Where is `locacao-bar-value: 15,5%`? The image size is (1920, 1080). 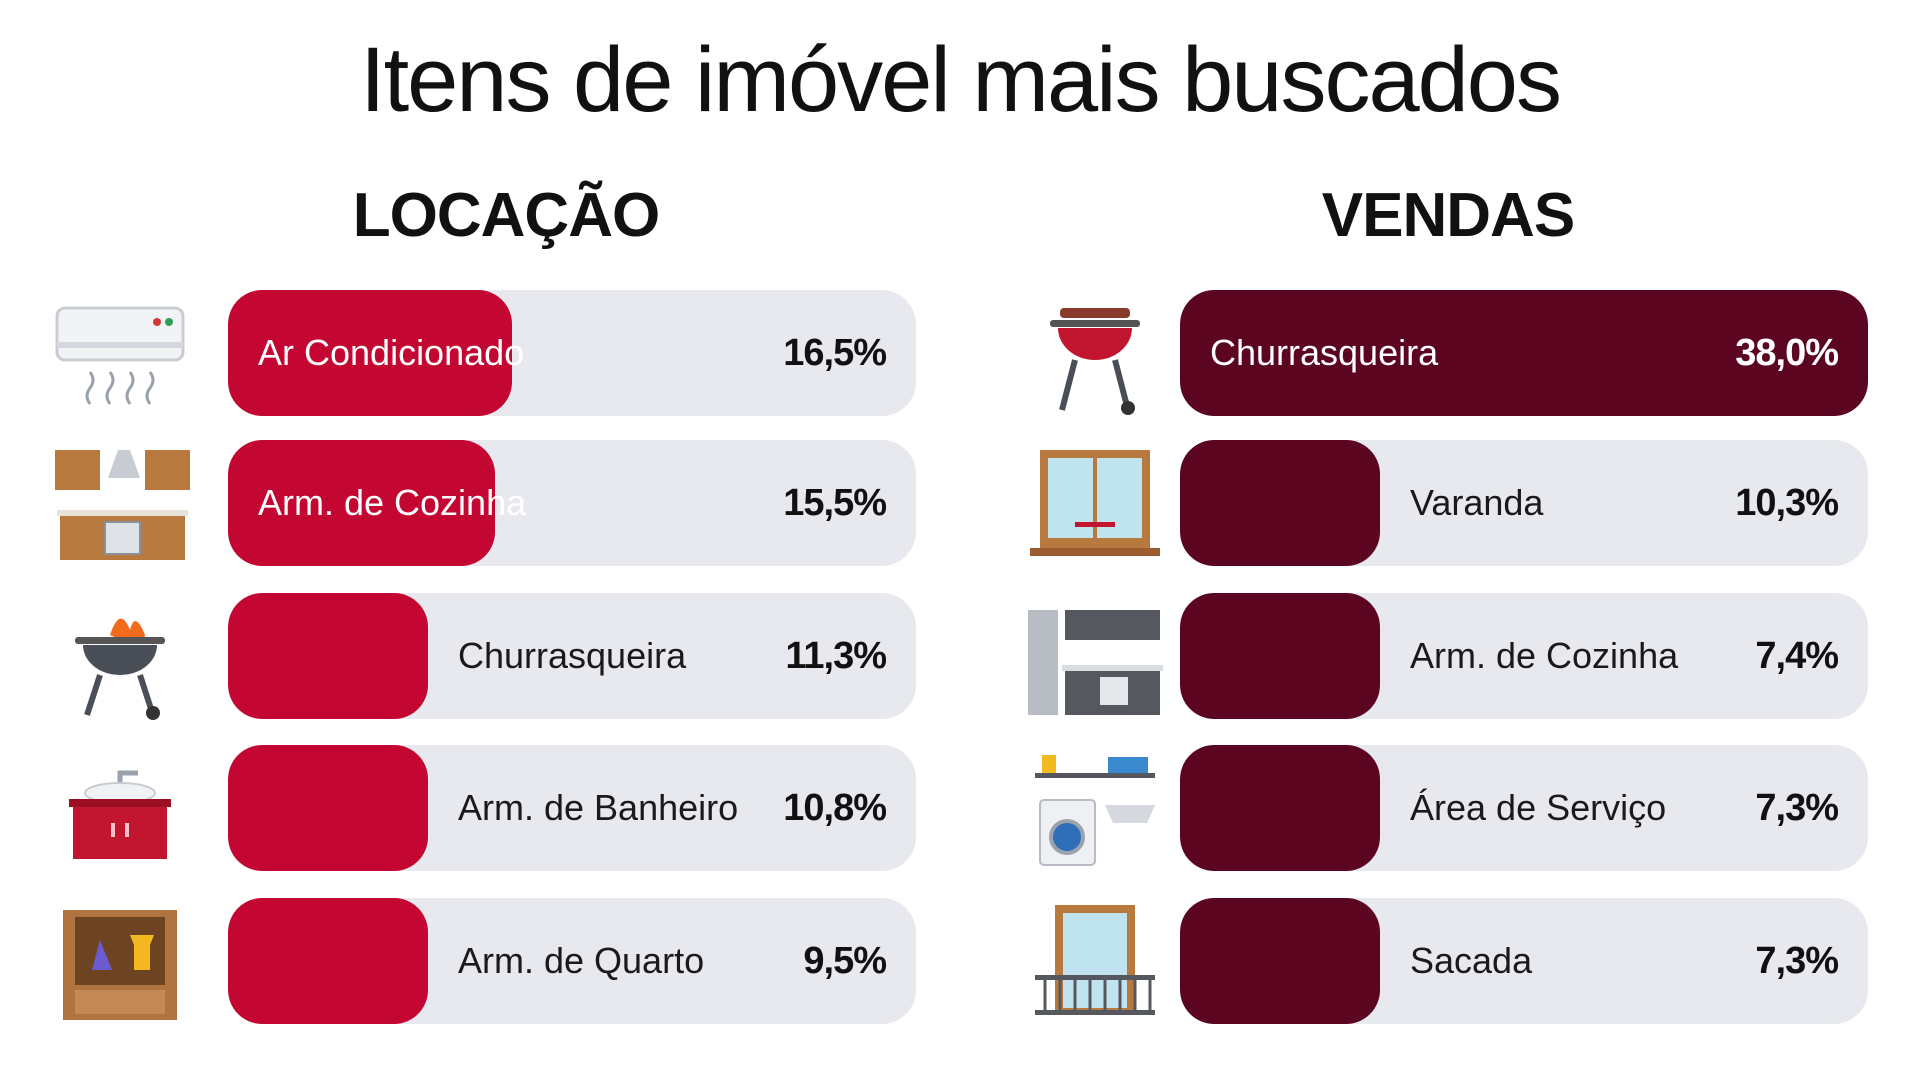 locacao-bar-value: 15,5% is located at coordinates (835, 503).